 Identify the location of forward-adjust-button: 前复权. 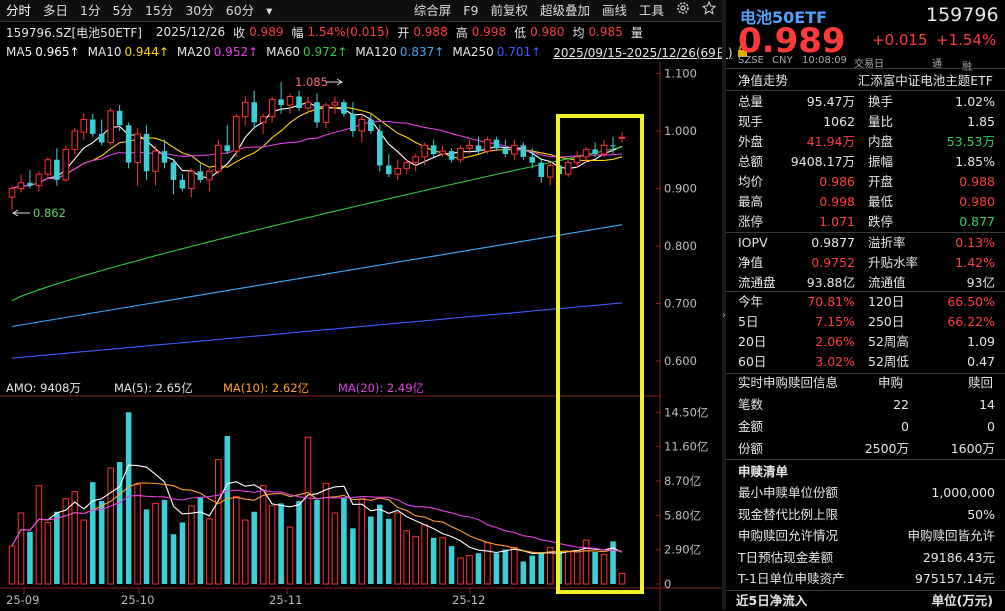
(509, 10).